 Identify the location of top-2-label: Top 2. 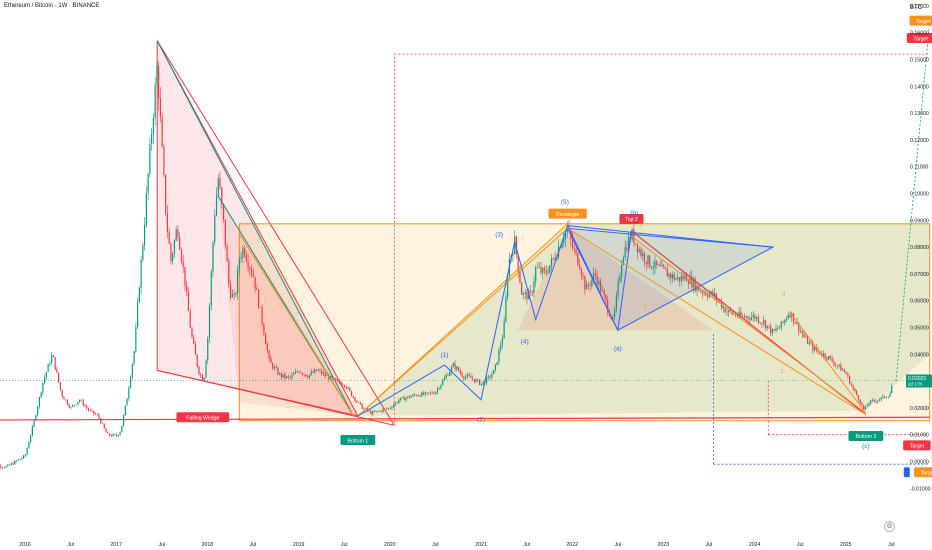
(631, 220).